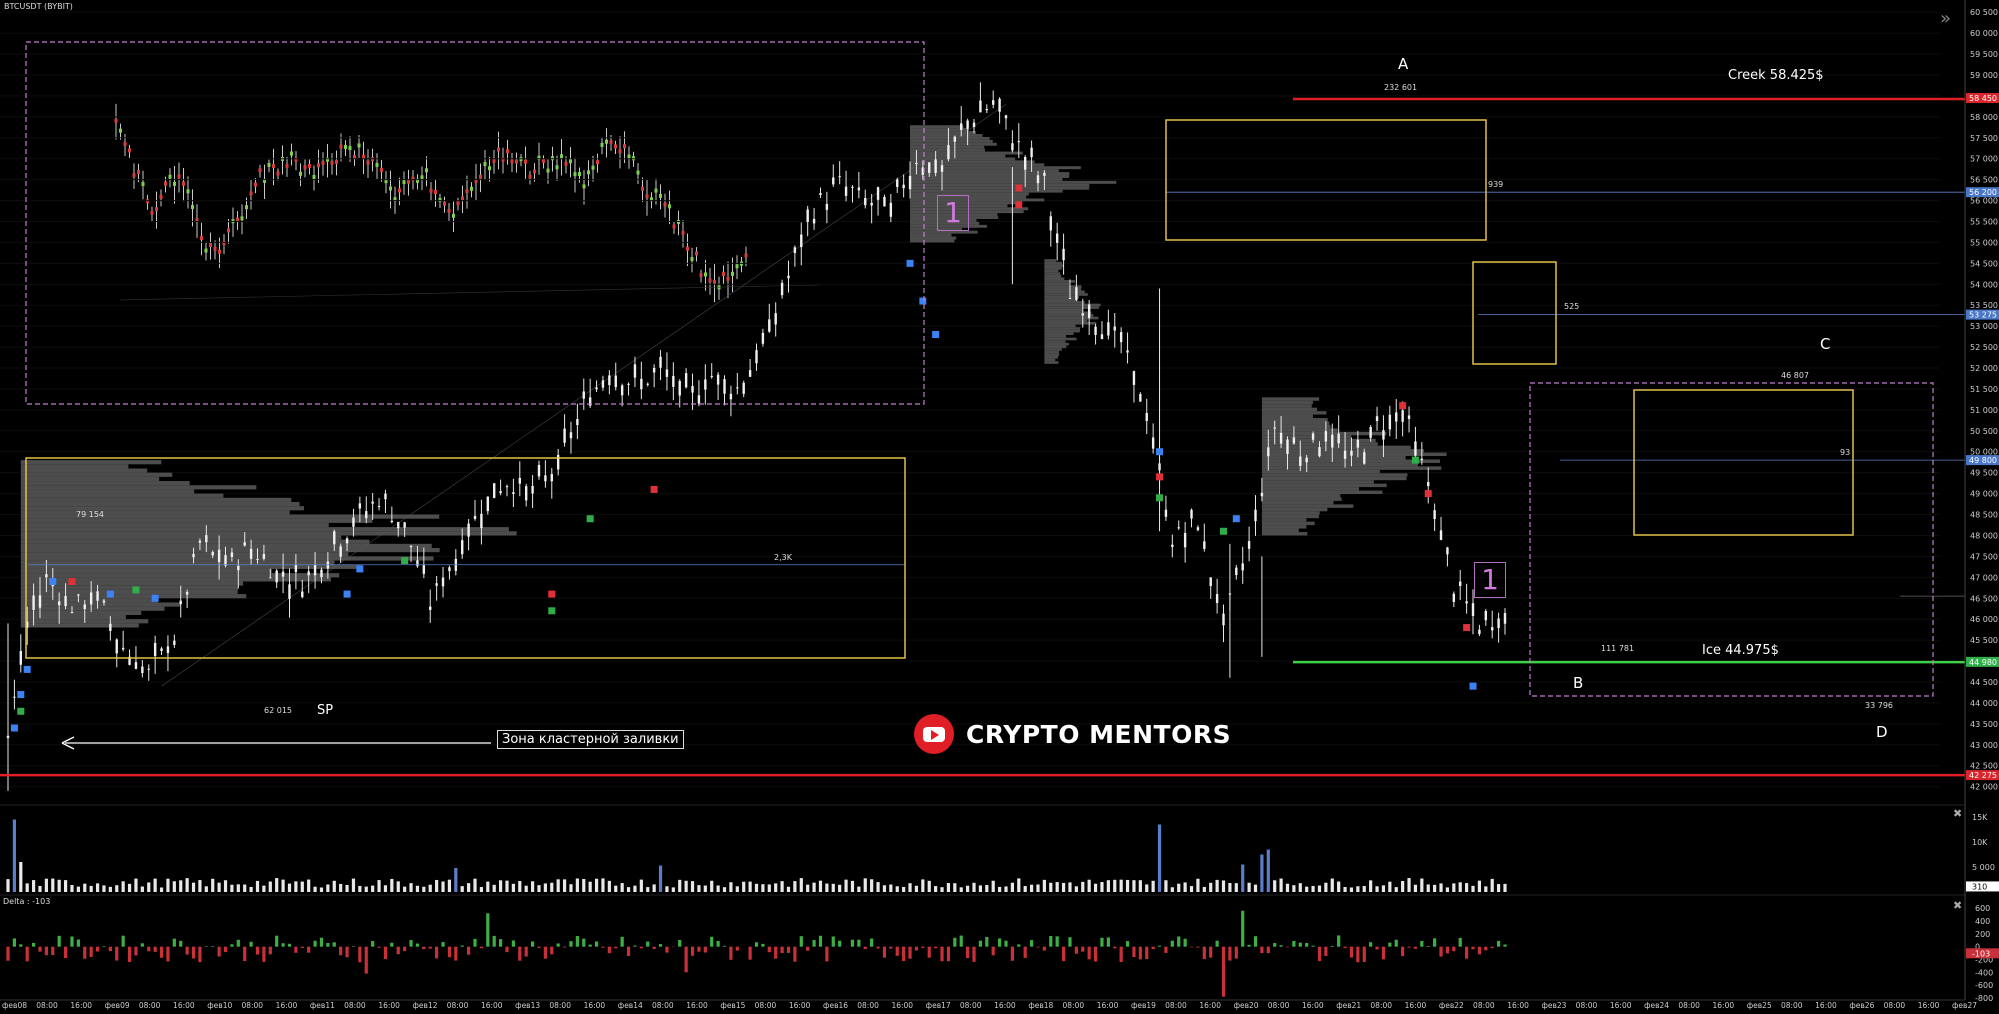  I want to click on time-tick-label: фев21, so click(1348, 1005).